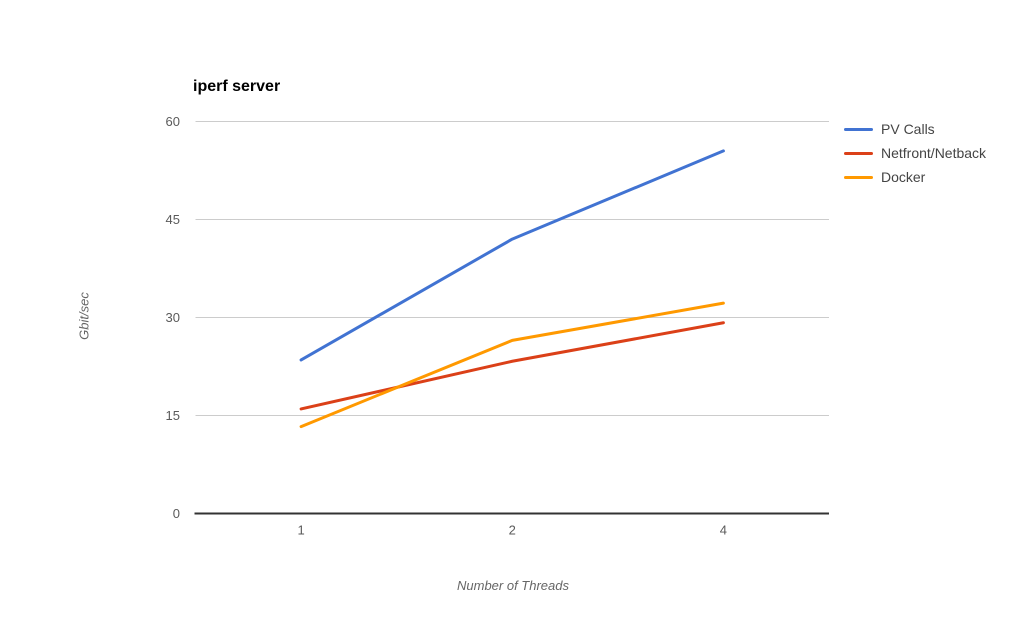  Describe the element at coordinates (858, 153) in the screenshot. I see `legend-swatch-netfront-netback` at that location.